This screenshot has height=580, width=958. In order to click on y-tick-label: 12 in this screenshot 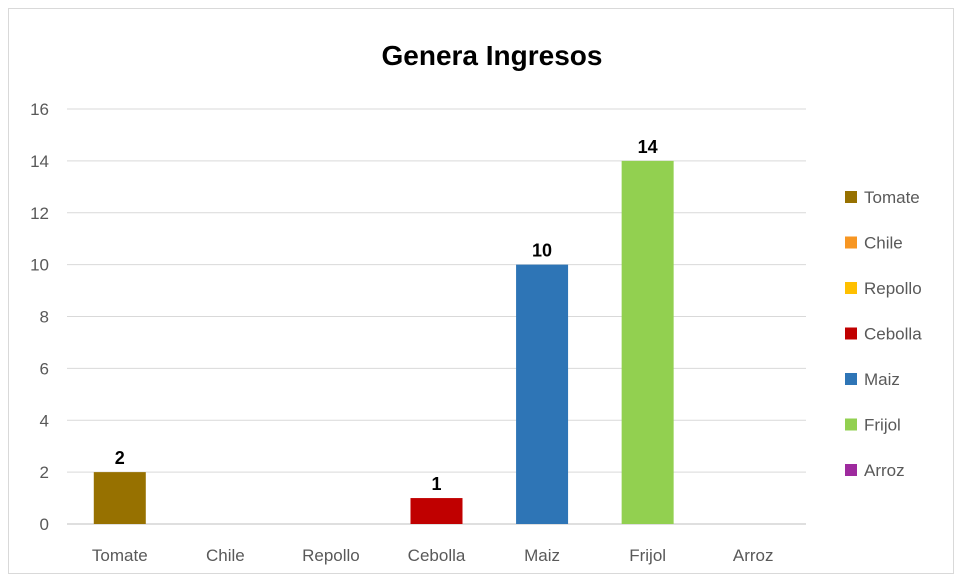, I will do `click(39, 213)`.